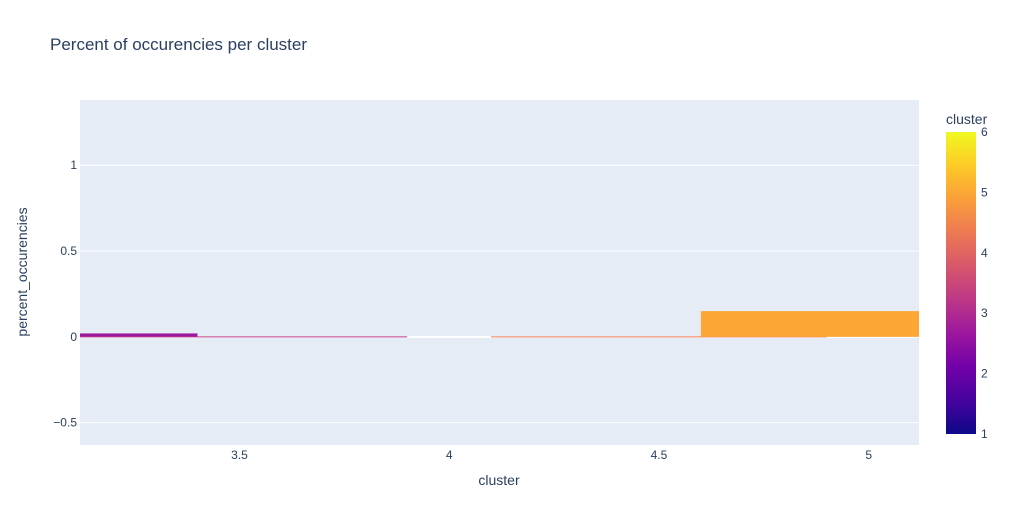 Image resolution: width=1015 pixels, height=530 pixels. I want to click on y-tick-label: 0.5, so click(68, 251).